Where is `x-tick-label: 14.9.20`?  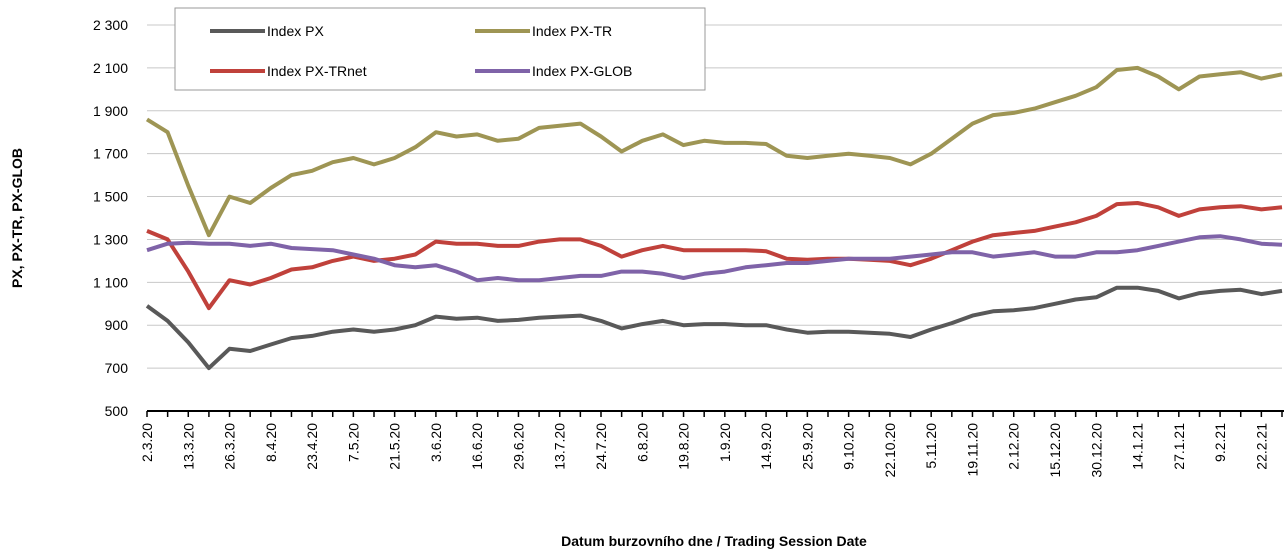
x-tick-label: 14.9.20 is located at coordinates (766, 446).